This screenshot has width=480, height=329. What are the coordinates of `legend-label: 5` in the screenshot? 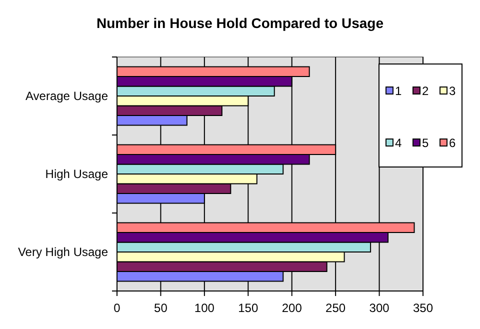 It's located at (425, 143).